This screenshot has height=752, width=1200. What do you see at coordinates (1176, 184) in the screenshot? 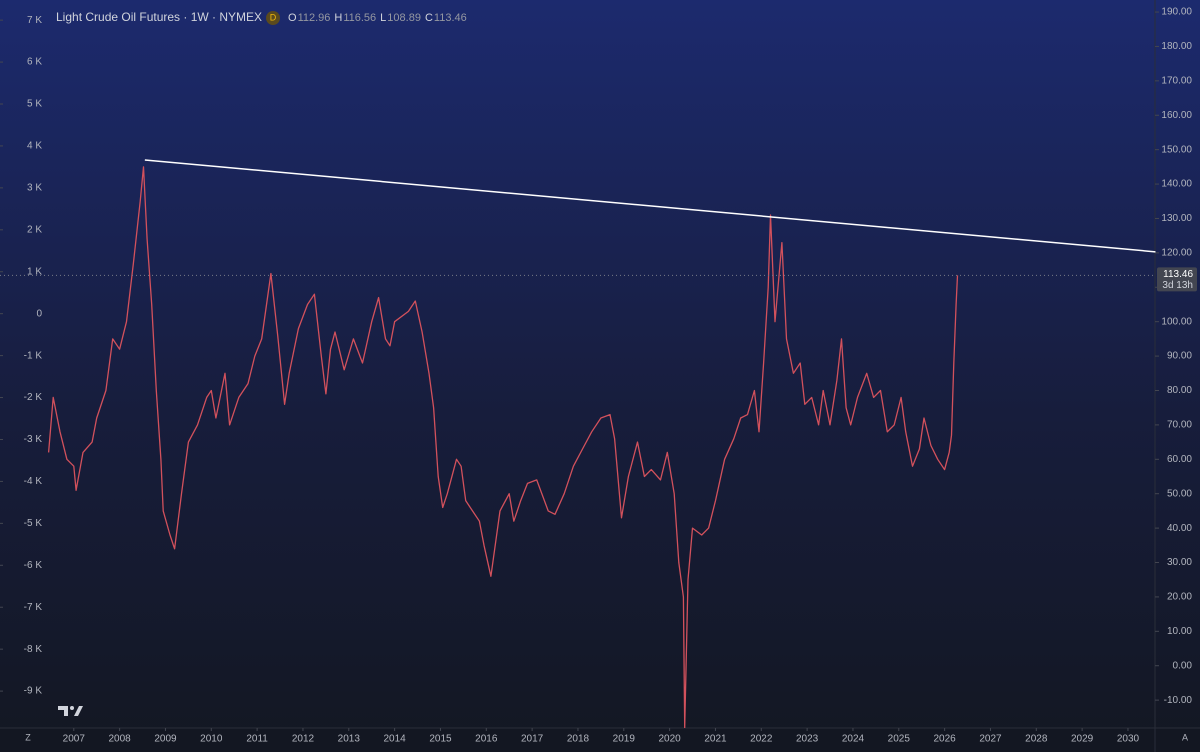
I see `y-tick-label: 140.00` at bounding box center [1176, 184].